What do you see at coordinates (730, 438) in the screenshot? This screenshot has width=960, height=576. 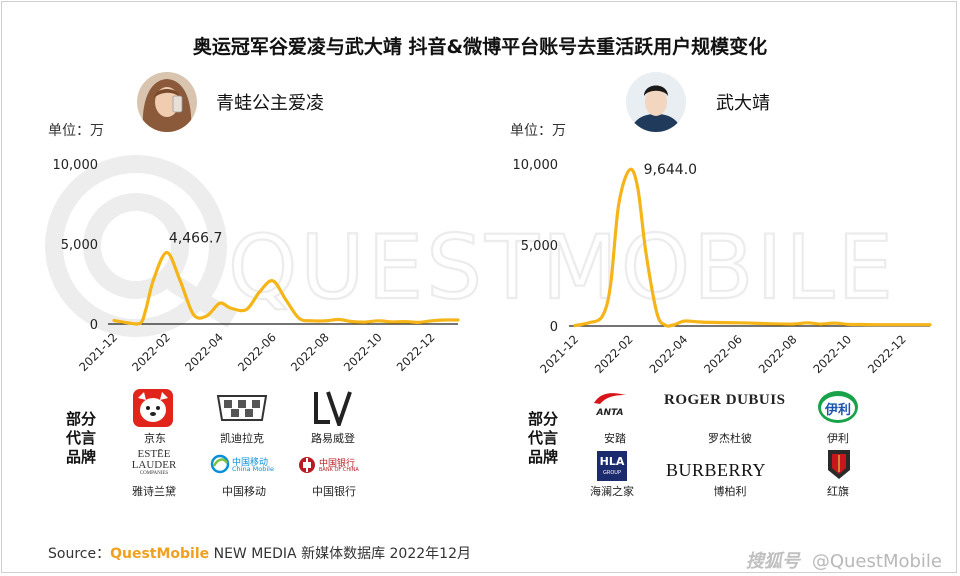 I see `brand-name-roger-dubuis: 罗杰杜彼` at bounding box center [730, 438].